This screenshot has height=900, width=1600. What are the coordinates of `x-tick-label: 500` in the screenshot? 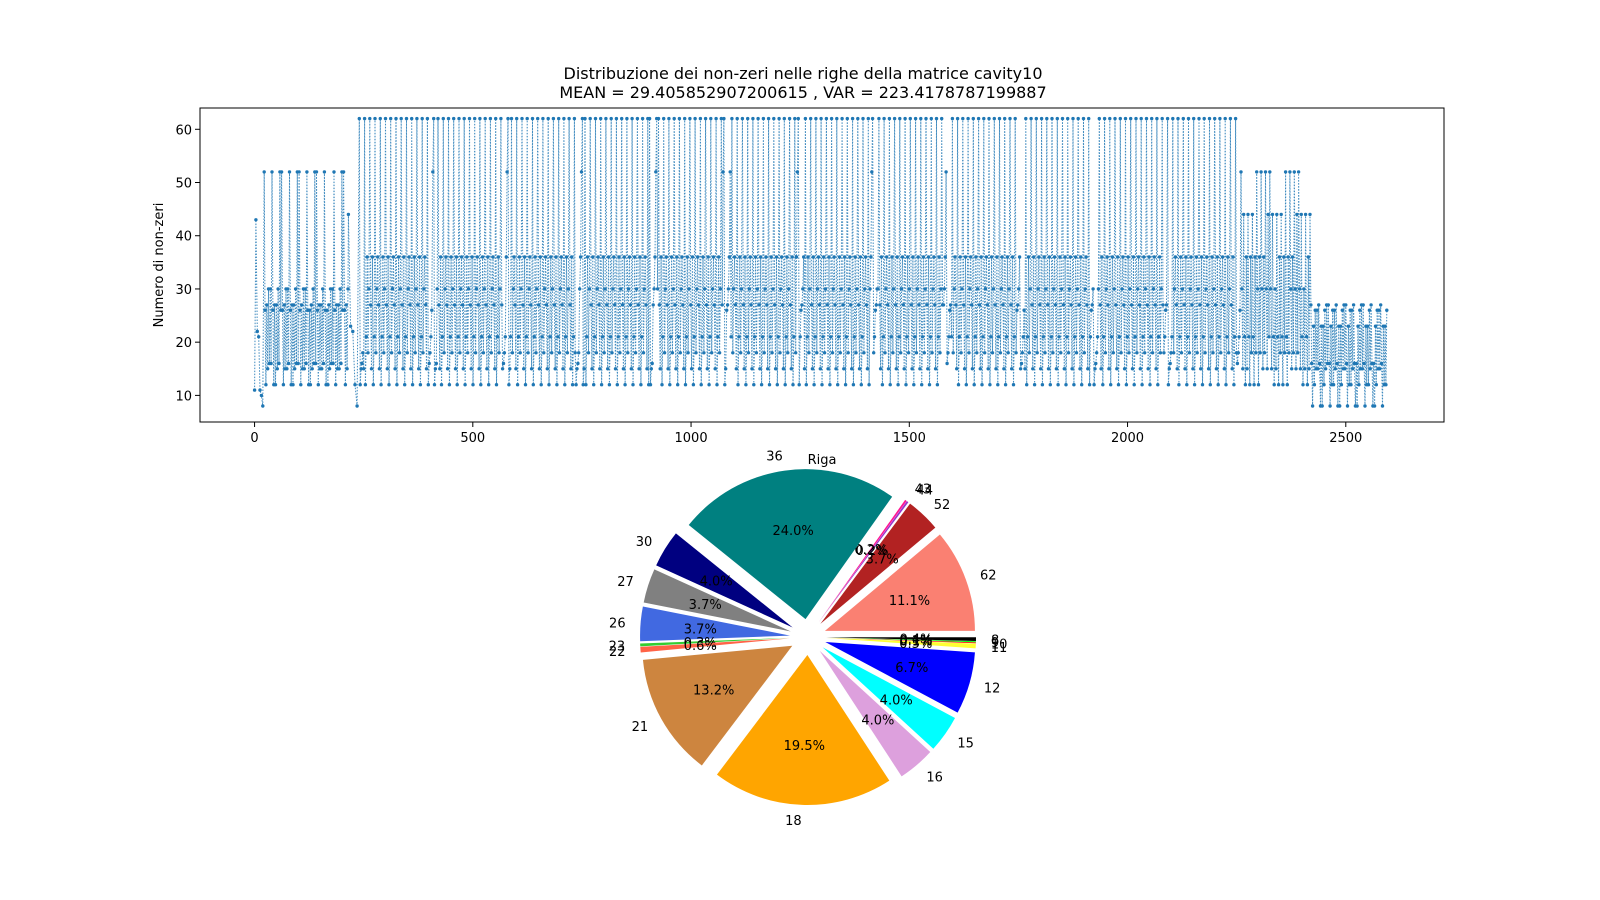 It's located at (472, 438).